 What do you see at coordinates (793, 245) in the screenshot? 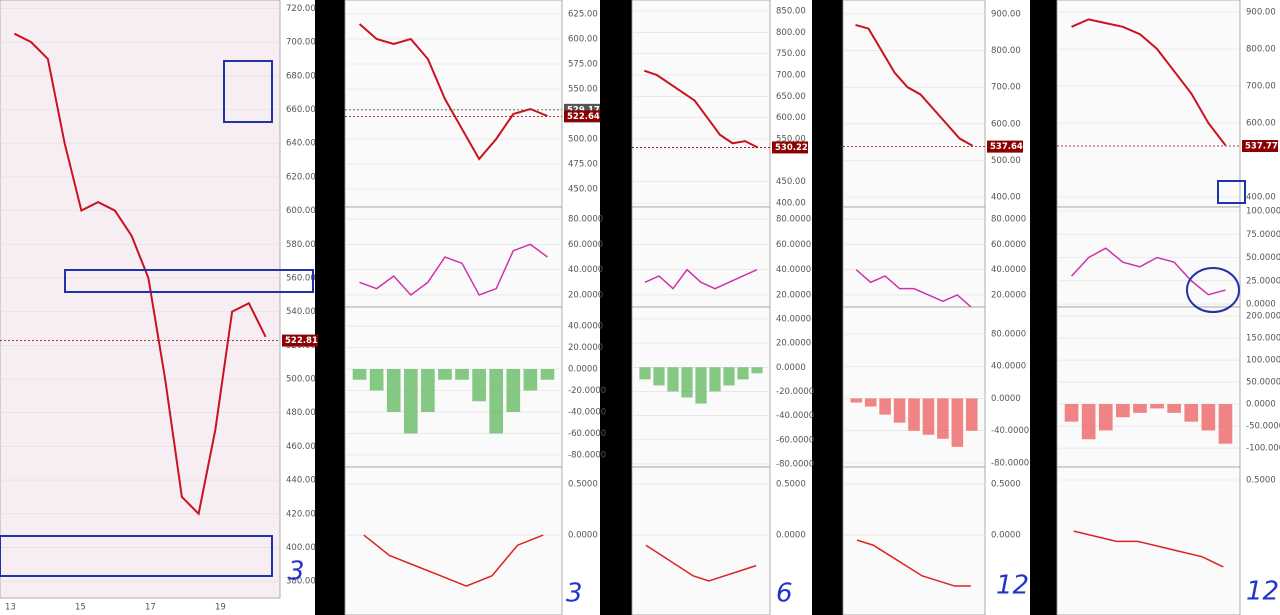
I see `y-tick-label: 60.0000` at bounding box center [793, 245].